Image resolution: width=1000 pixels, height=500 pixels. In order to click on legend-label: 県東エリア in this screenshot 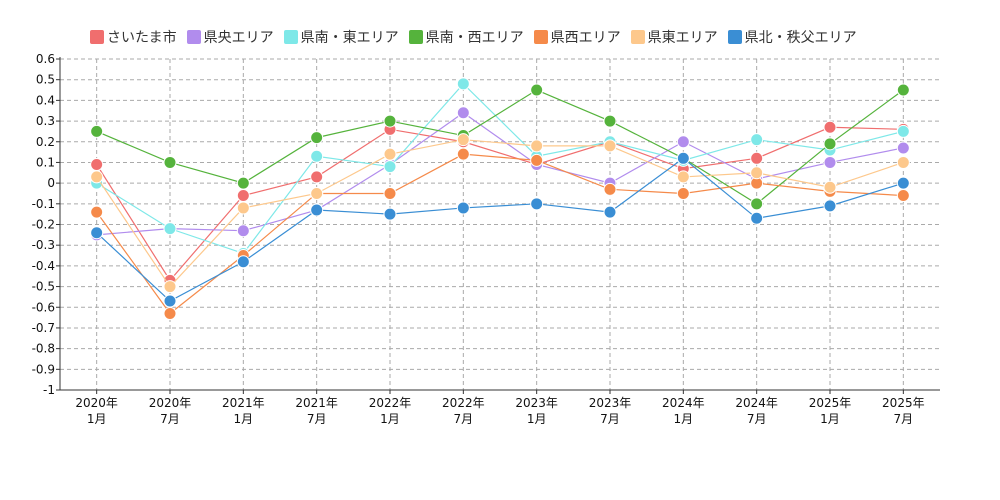, I will do `click(682, 38)`.